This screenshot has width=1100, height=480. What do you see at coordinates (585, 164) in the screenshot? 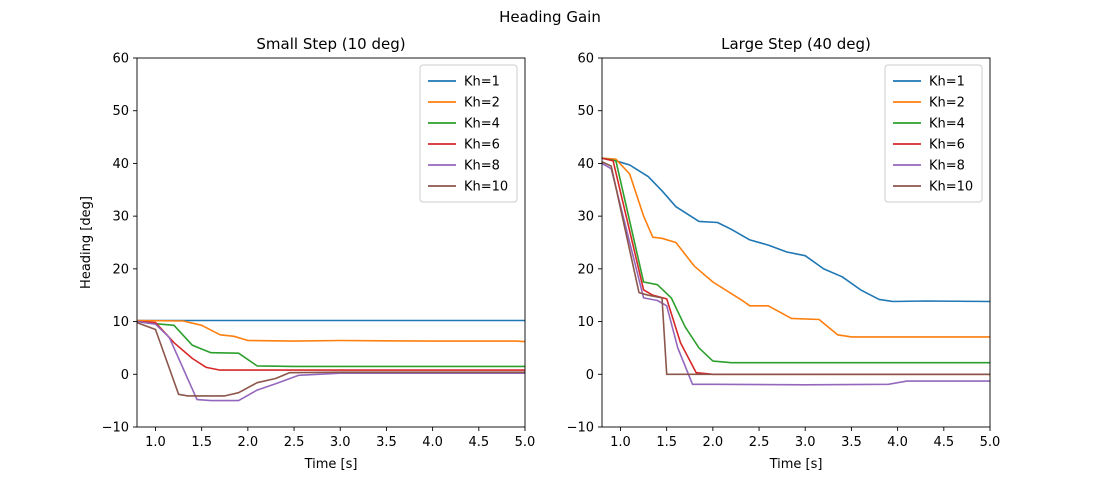
I see `right-y-tick-label: 40` at bounding box center [585, 164].